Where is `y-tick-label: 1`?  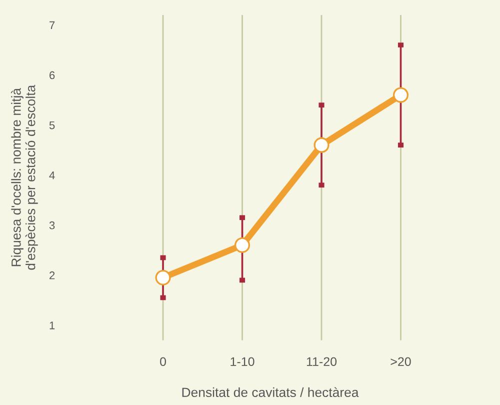 y-tick-label: 1 is located at coordinates (52, 326).